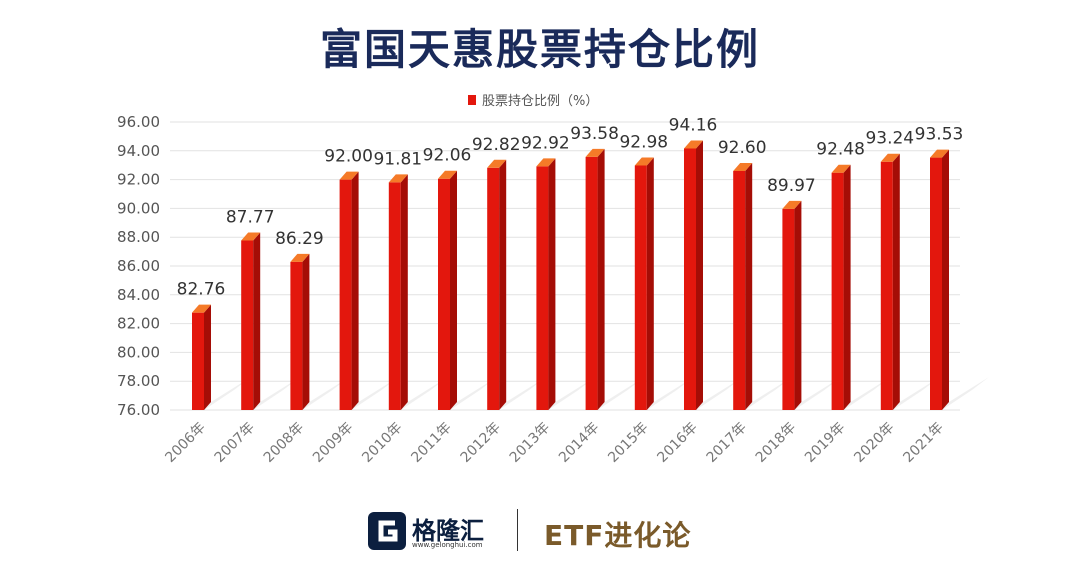 The width and height of the screenshot is (1080, 583). Describe the element at coordinates (138, 237) in the screenshot. I see `y-tick-label: 88.00` at that location.